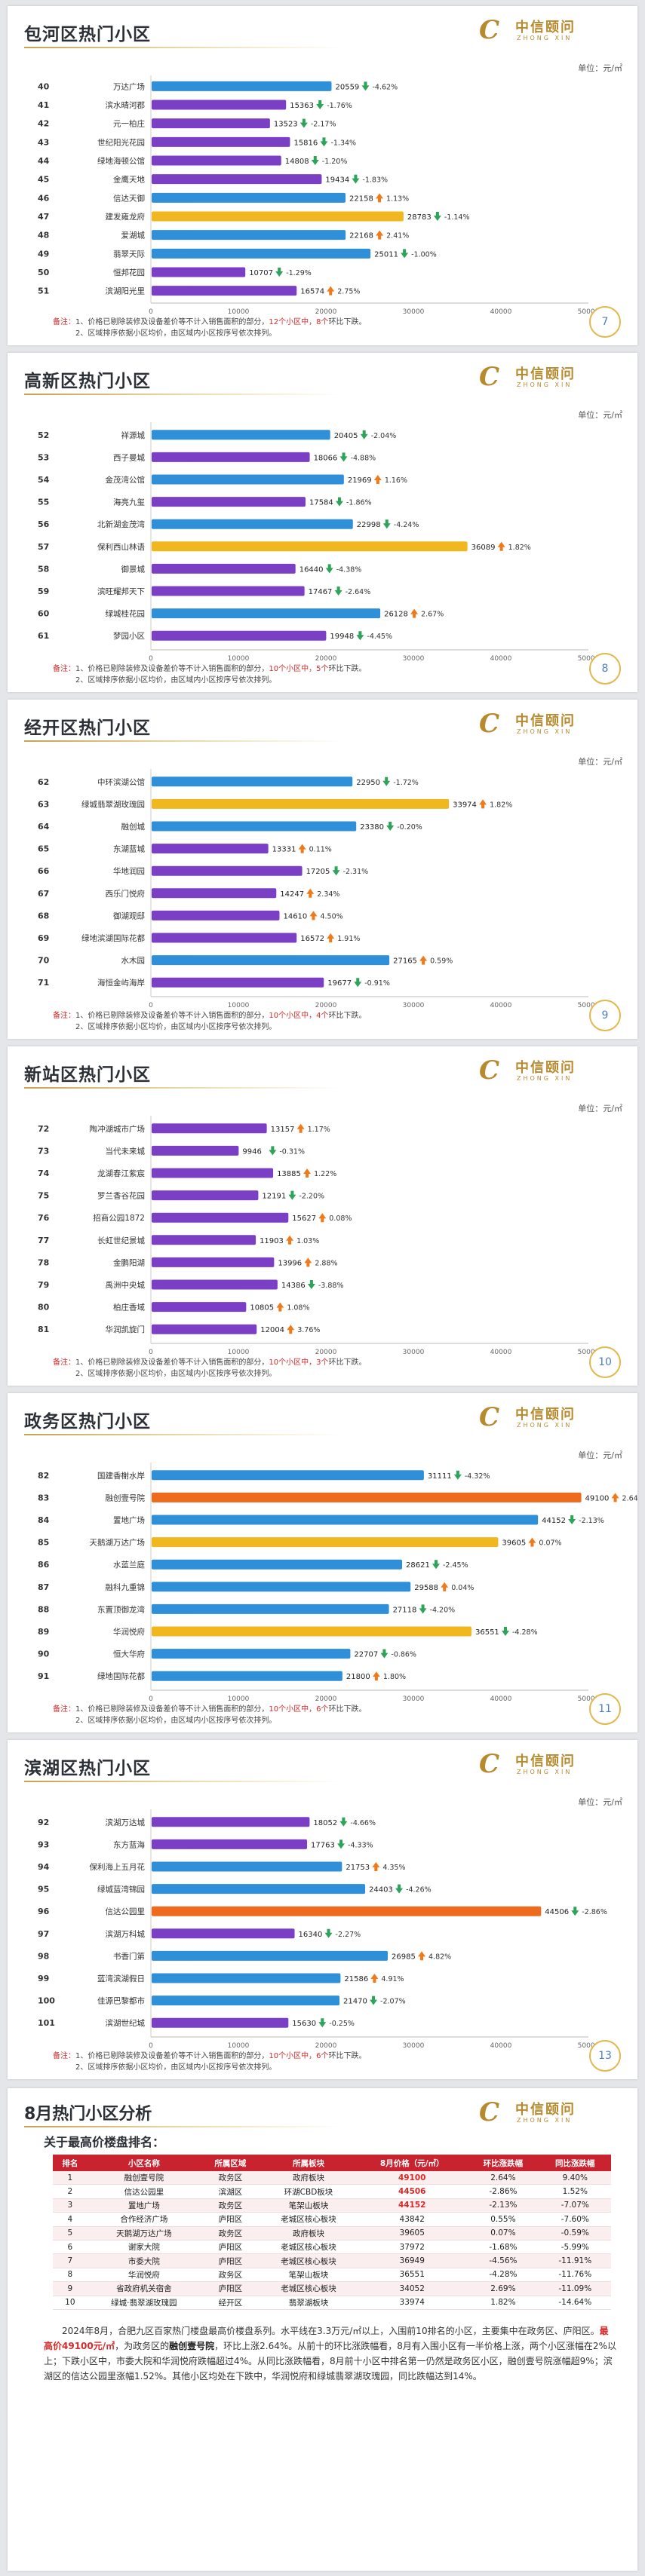 This screenshot has width=645, height=2576. Describe the element at coordinates (332, 2303) in the screenshot. I see `table-row: 10 绿城·翡翠湖玫瑰园 经开区 翡翠湖板块 33974 1.82% -14.64%` at that location.